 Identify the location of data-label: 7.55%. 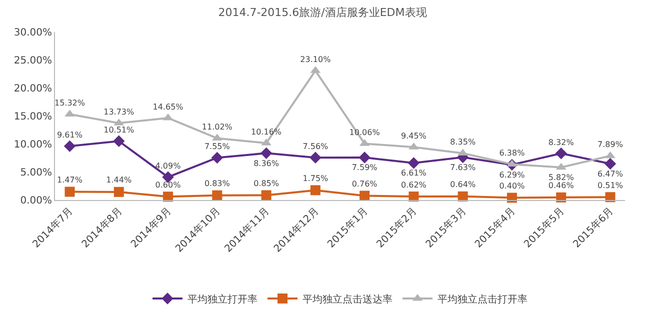
(217, 147).